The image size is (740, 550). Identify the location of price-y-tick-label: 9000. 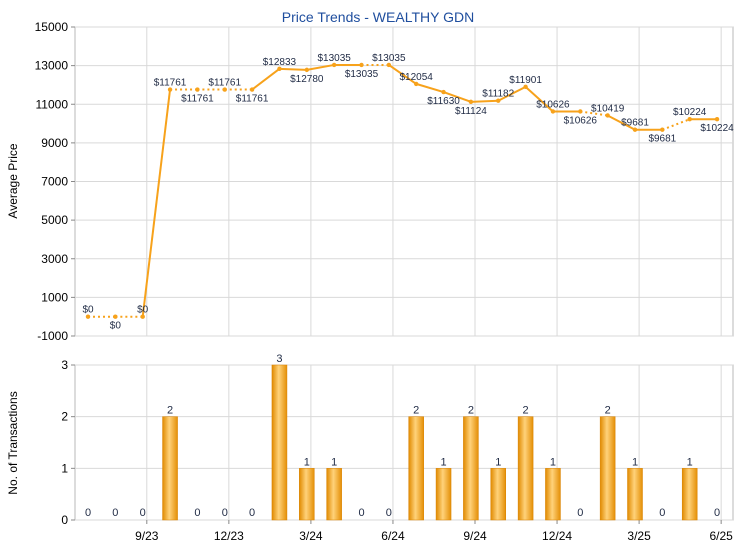
(54, 143).